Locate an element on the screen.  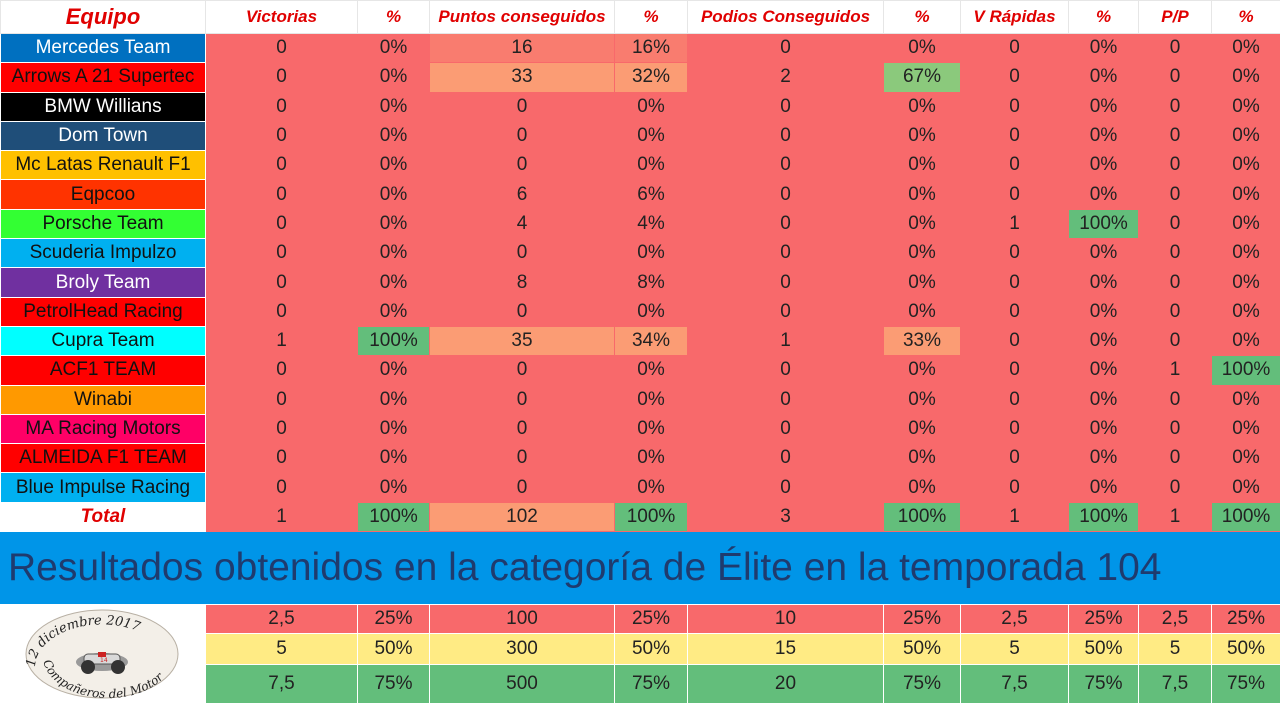
team-name: Arrows A 21 Supertec is located at coordinates (103, 77).